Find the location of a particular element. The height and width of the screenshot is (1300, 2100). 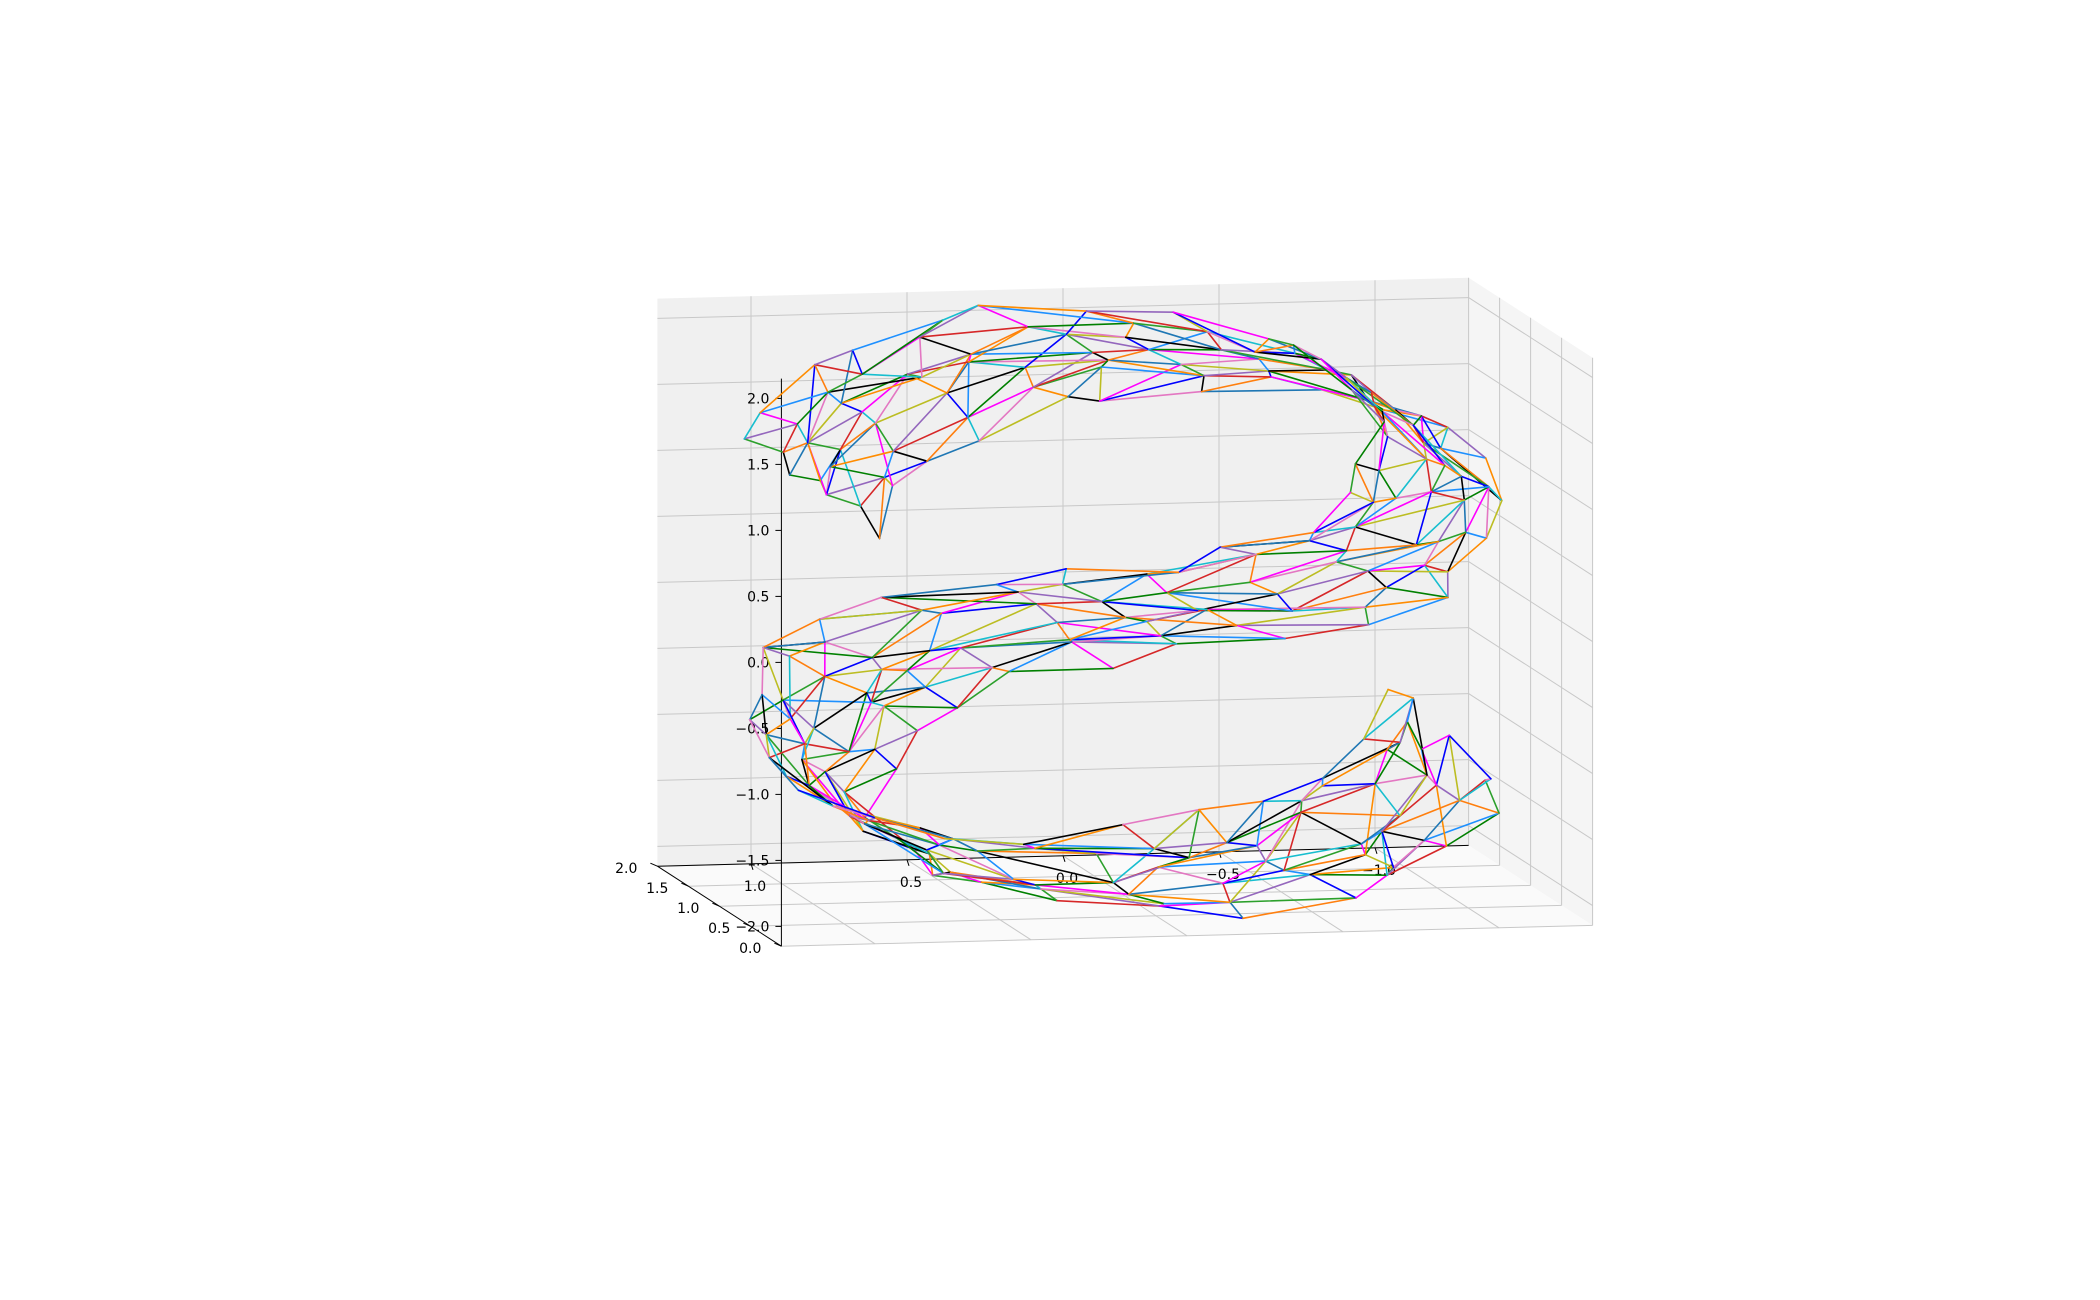

x-tick-mark is located at coordinates (752, 866).